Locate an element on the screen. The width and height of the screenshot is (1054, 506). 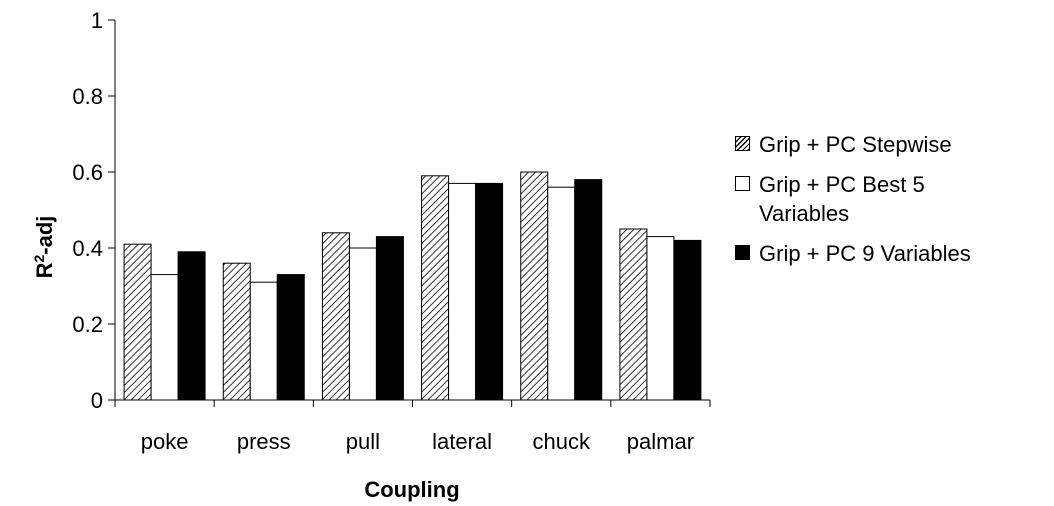
x-tick-label-press: press is located at coordinates (264, 441).